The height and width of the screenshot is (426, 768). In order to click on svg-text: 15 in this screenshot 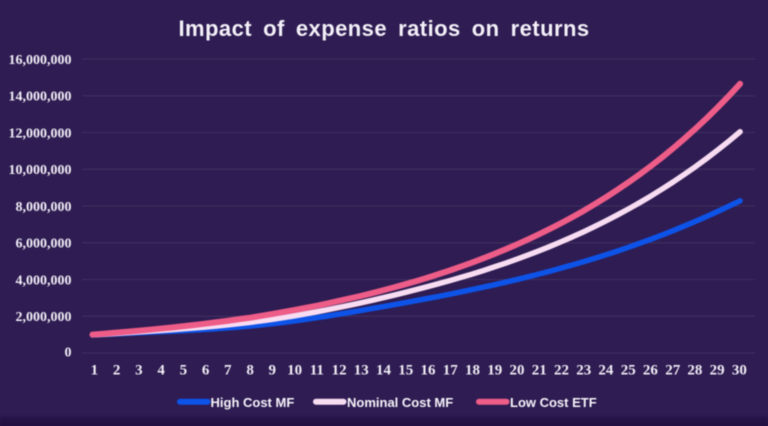, I will do `click(405, 371)`.